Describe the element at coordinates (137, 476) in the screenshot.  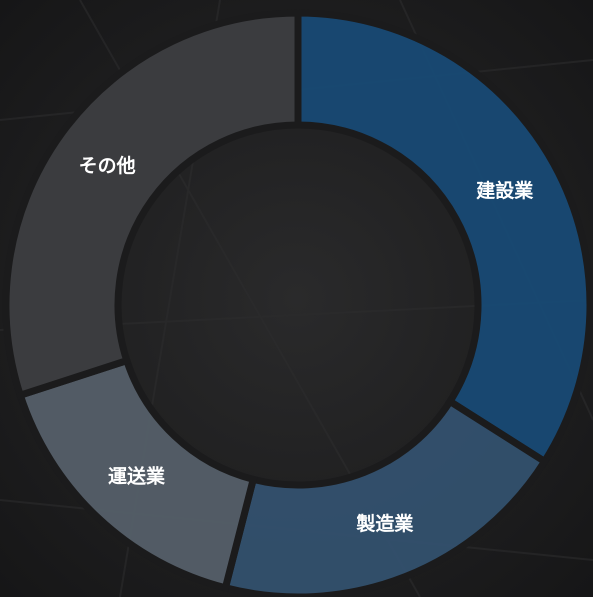
I see `segment-label: 運送業` at that location.